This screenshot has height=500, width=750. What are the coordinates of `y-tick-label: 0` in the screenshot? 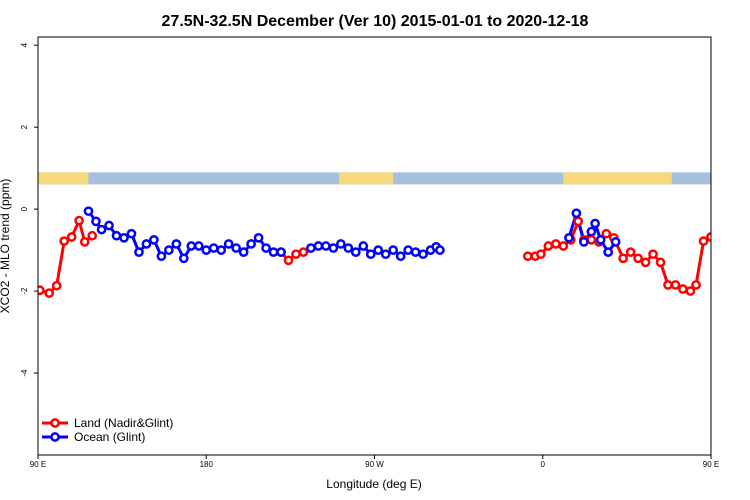 It's located at (24, 208).